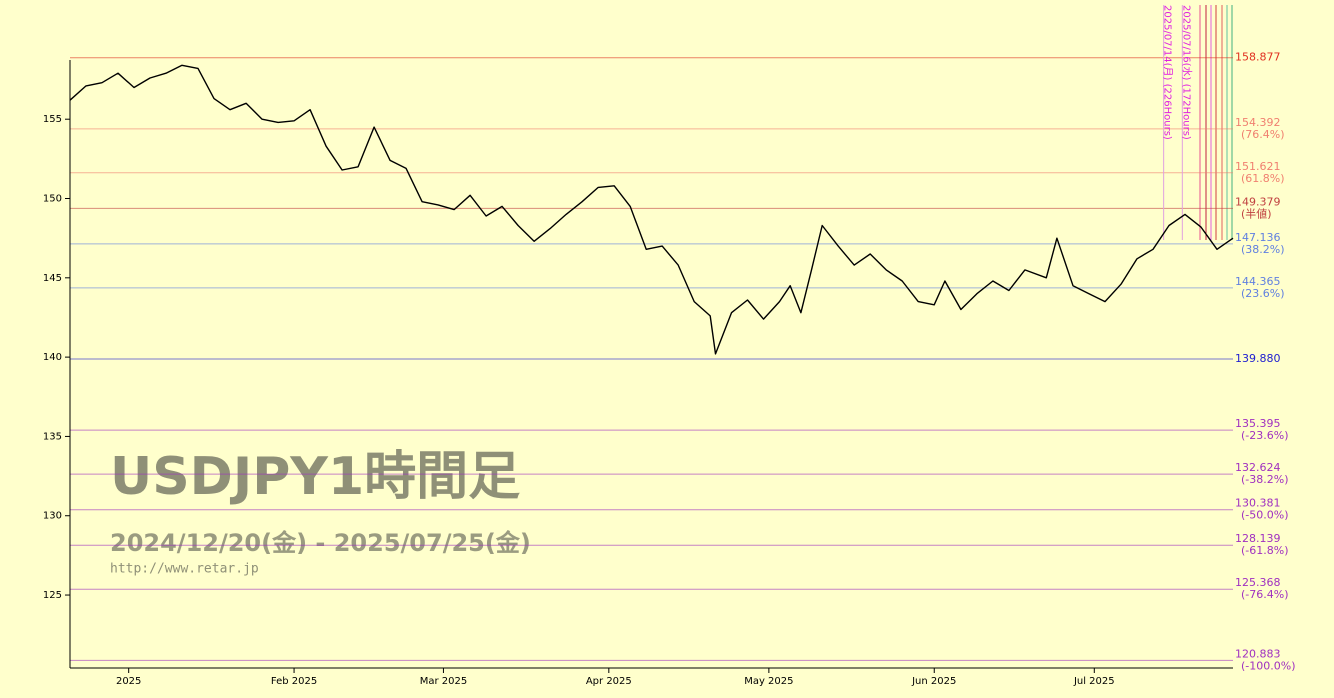 The height and width of the screenshot is (698, 1334). I want to click on y-tick-label: 140, so click(52, 357).